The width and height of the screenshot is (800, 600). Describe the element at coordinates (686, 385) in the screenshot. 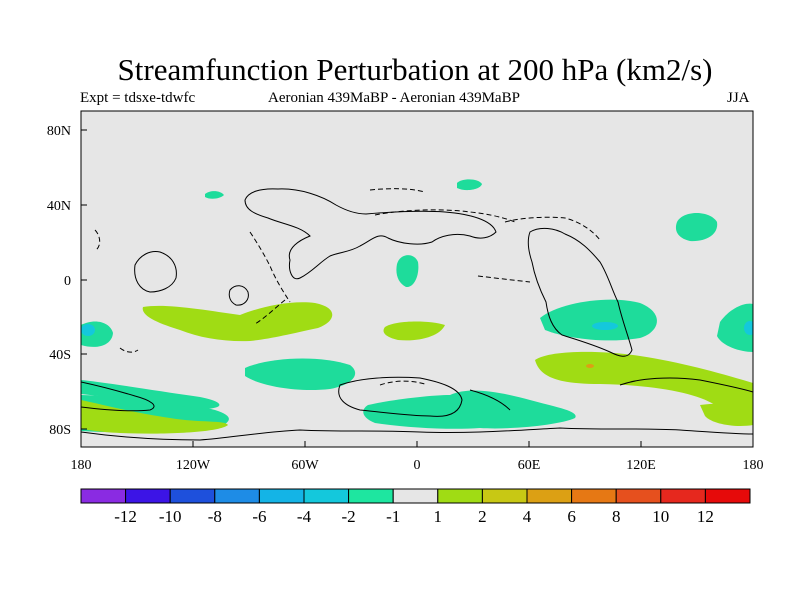

I see `coastline-southeast` at that location.